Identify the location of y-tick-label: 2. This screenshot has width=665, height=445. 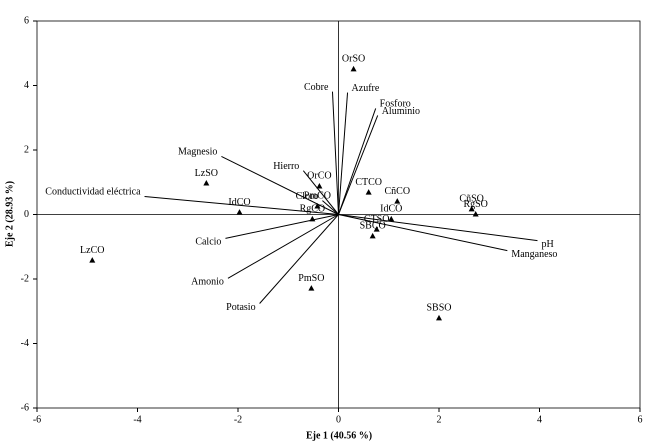
(26, 149).